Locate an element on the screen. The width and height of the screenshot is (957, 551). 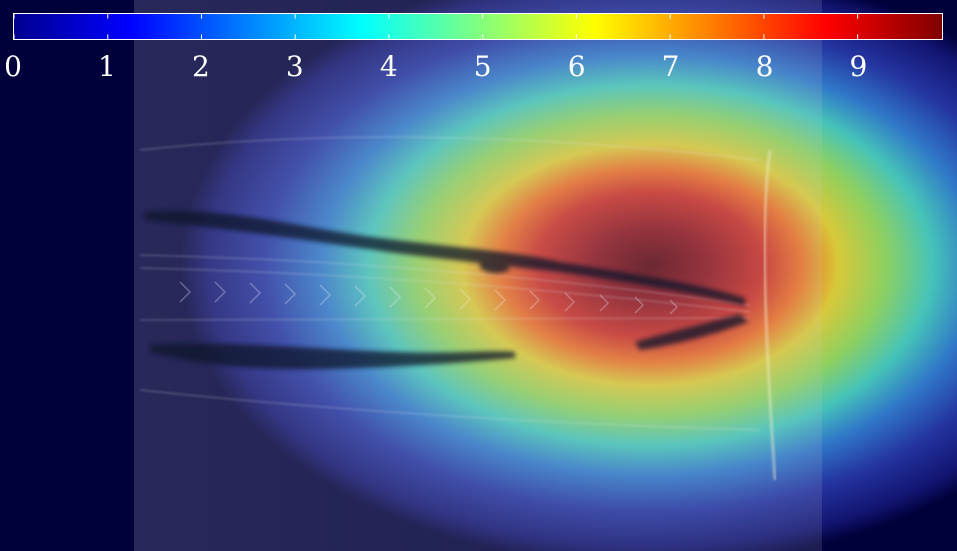
colorbar-tick-label: 3 is located at coordinates (294, 66).